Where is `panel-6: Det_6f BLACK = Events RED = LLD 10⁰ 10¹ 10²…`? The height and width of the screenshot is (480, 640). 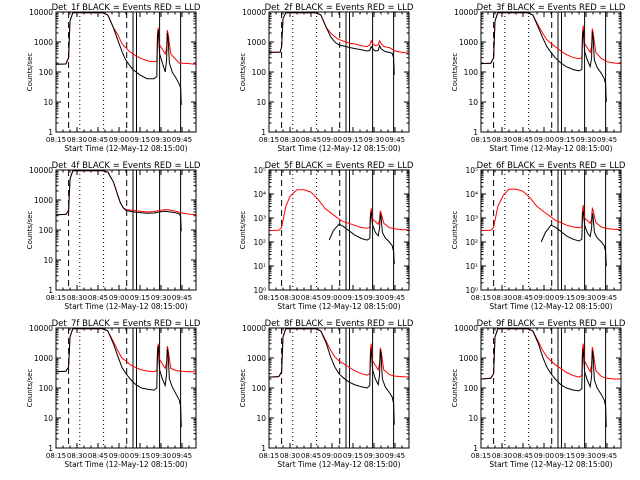 panel-6: Det_6f BLACK = Events RED = LLD 10⁰ 10¹ 10²… is located at coordinates (538, 236).